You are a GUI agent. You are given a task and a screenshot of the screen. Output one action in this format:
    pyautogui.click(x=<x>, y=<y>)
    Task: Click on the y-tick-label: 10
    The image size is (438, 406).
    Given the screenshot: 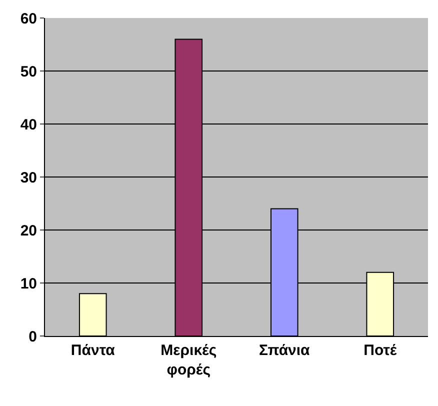 What is the action you would take?
    pyautogui.click(x=28, y=283)
    